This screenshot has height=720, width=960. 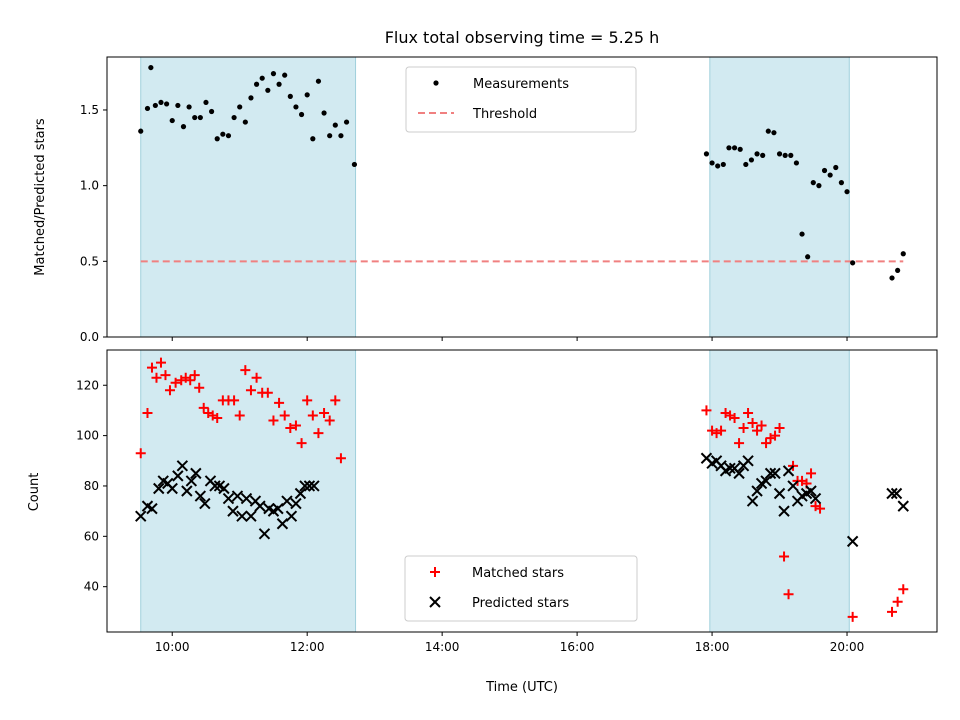 I want to click on legend-label-1-0: Matched stars, so click(x=518, y=573).